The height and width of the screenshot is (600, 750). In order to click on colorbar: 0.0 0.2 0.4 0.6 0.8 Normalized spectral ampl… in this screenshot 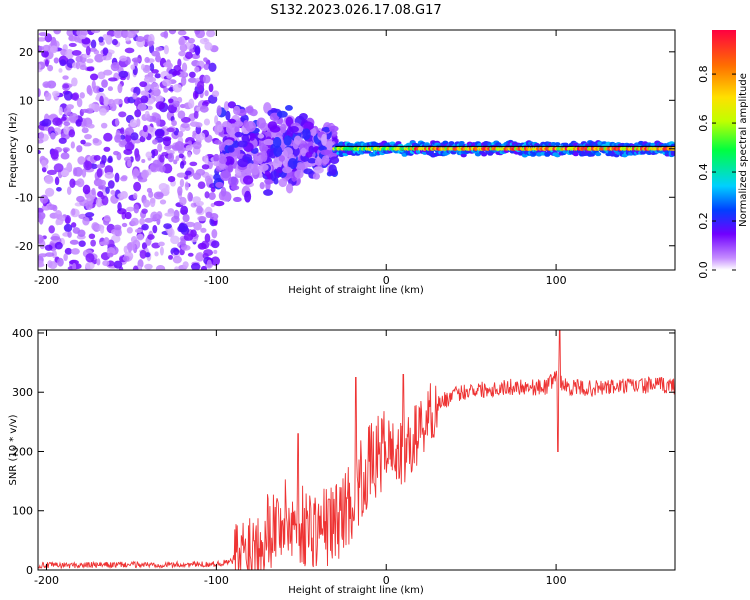, I will do `click(723, 154)`.